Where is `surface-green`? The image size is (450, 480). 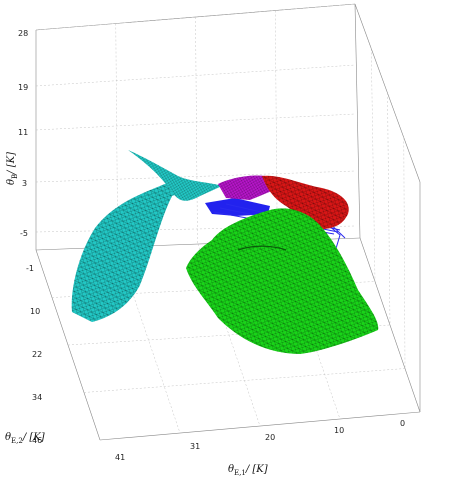 surface-green is located at coordinates (282, 281).